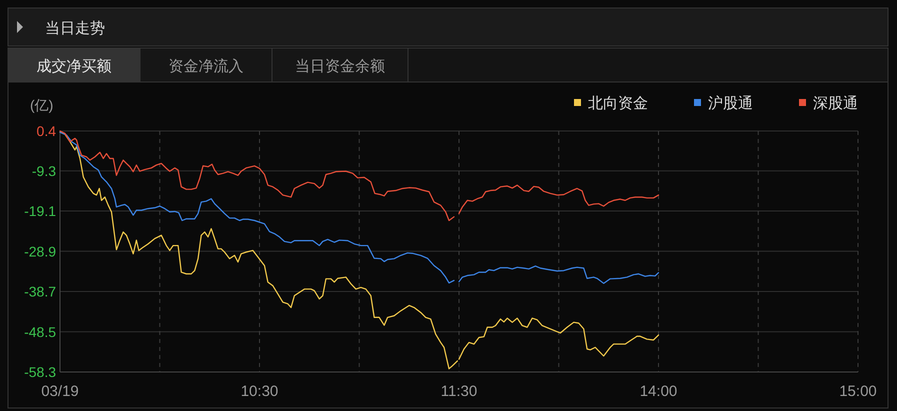 This screenshot has width=897, height=411. I want to click on legend-label: 北向资金, so click(618, 103).